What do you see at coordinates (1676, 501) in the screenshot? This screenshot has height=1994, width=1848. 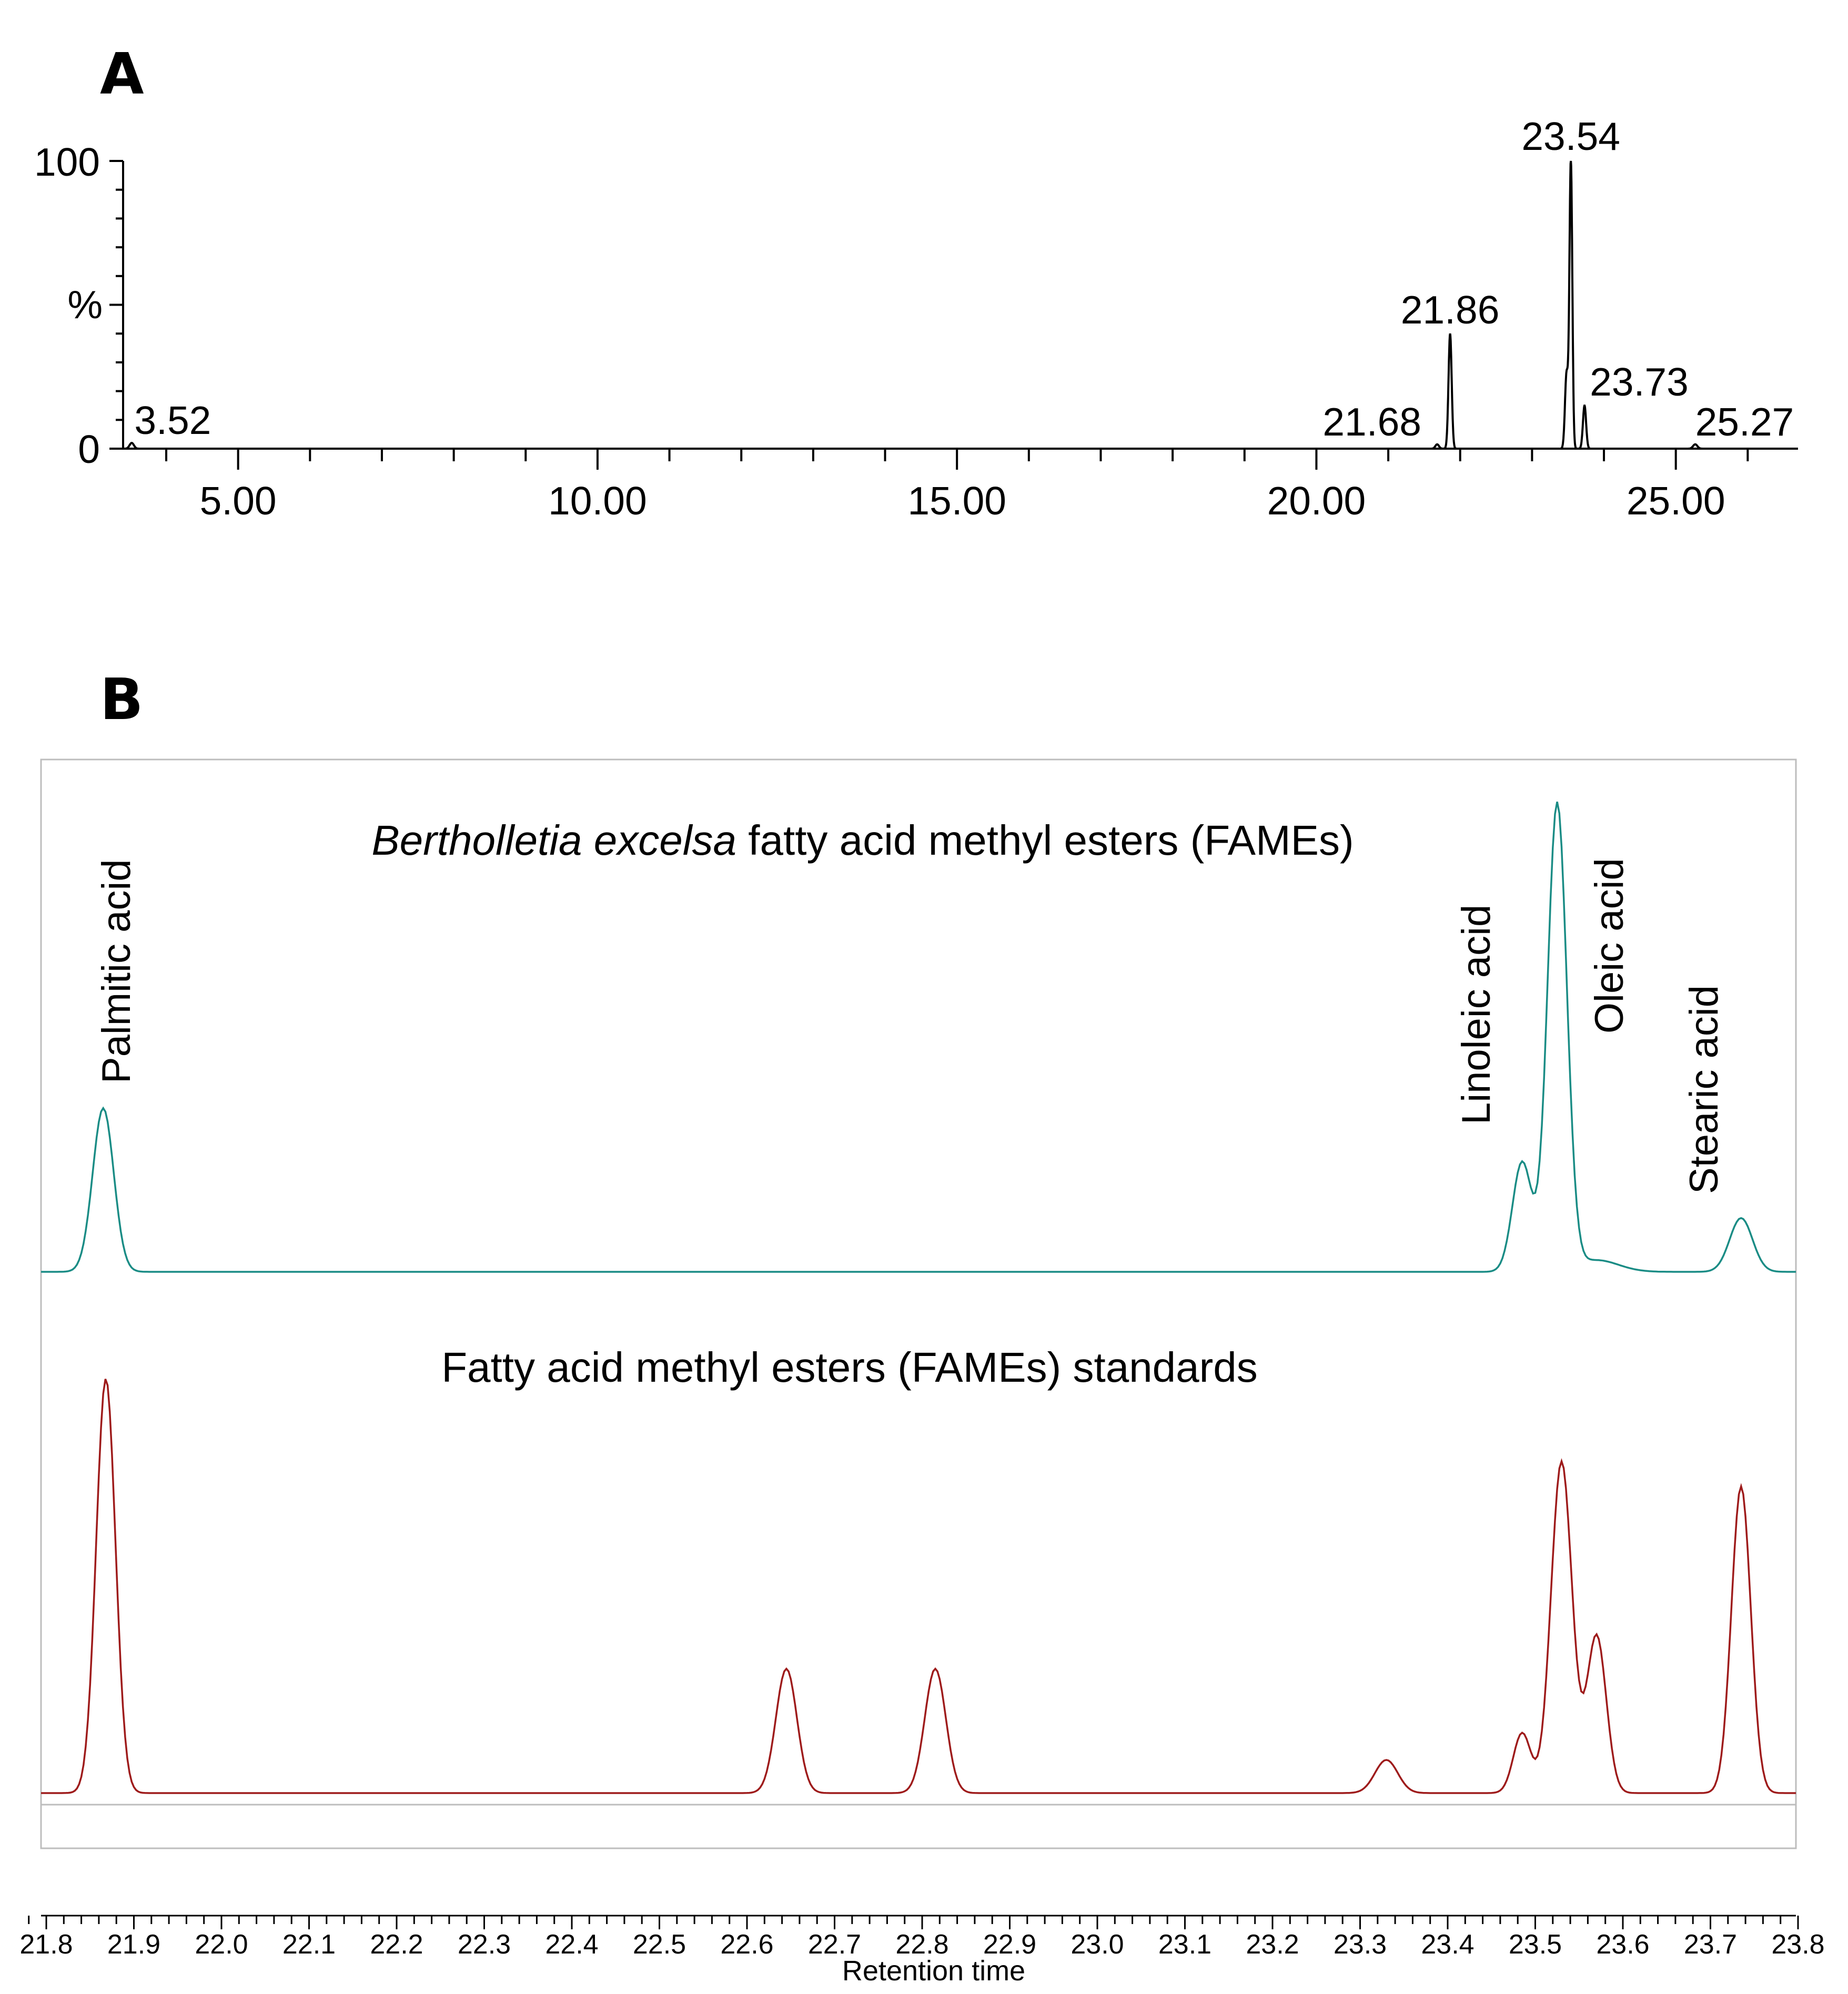 I see `panel-a-x-tick-label: 25.00` at bounding box center [1676, 501].